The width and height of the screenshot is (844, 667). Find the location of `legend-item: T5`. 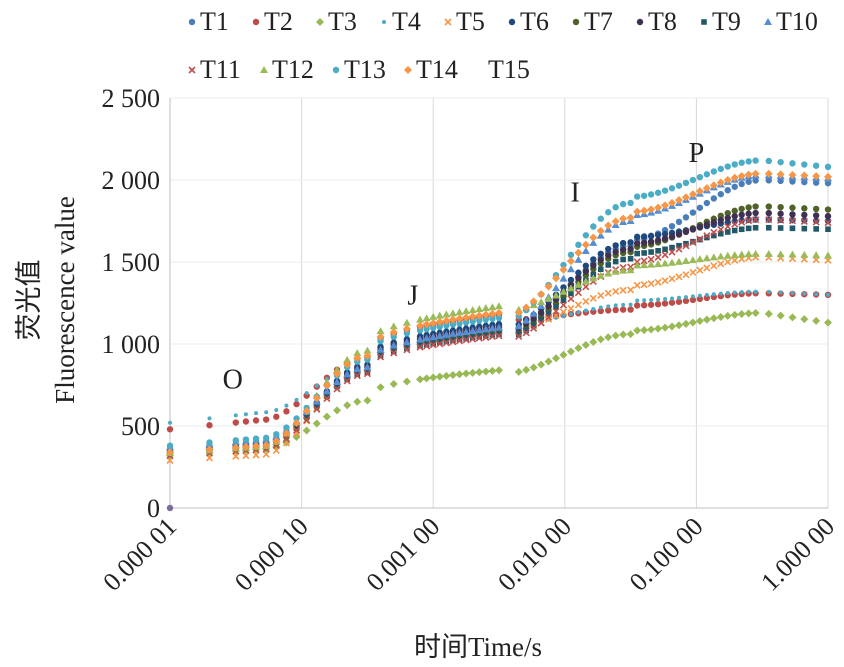

legend-item: T5 is located at coordinates (464, 21).